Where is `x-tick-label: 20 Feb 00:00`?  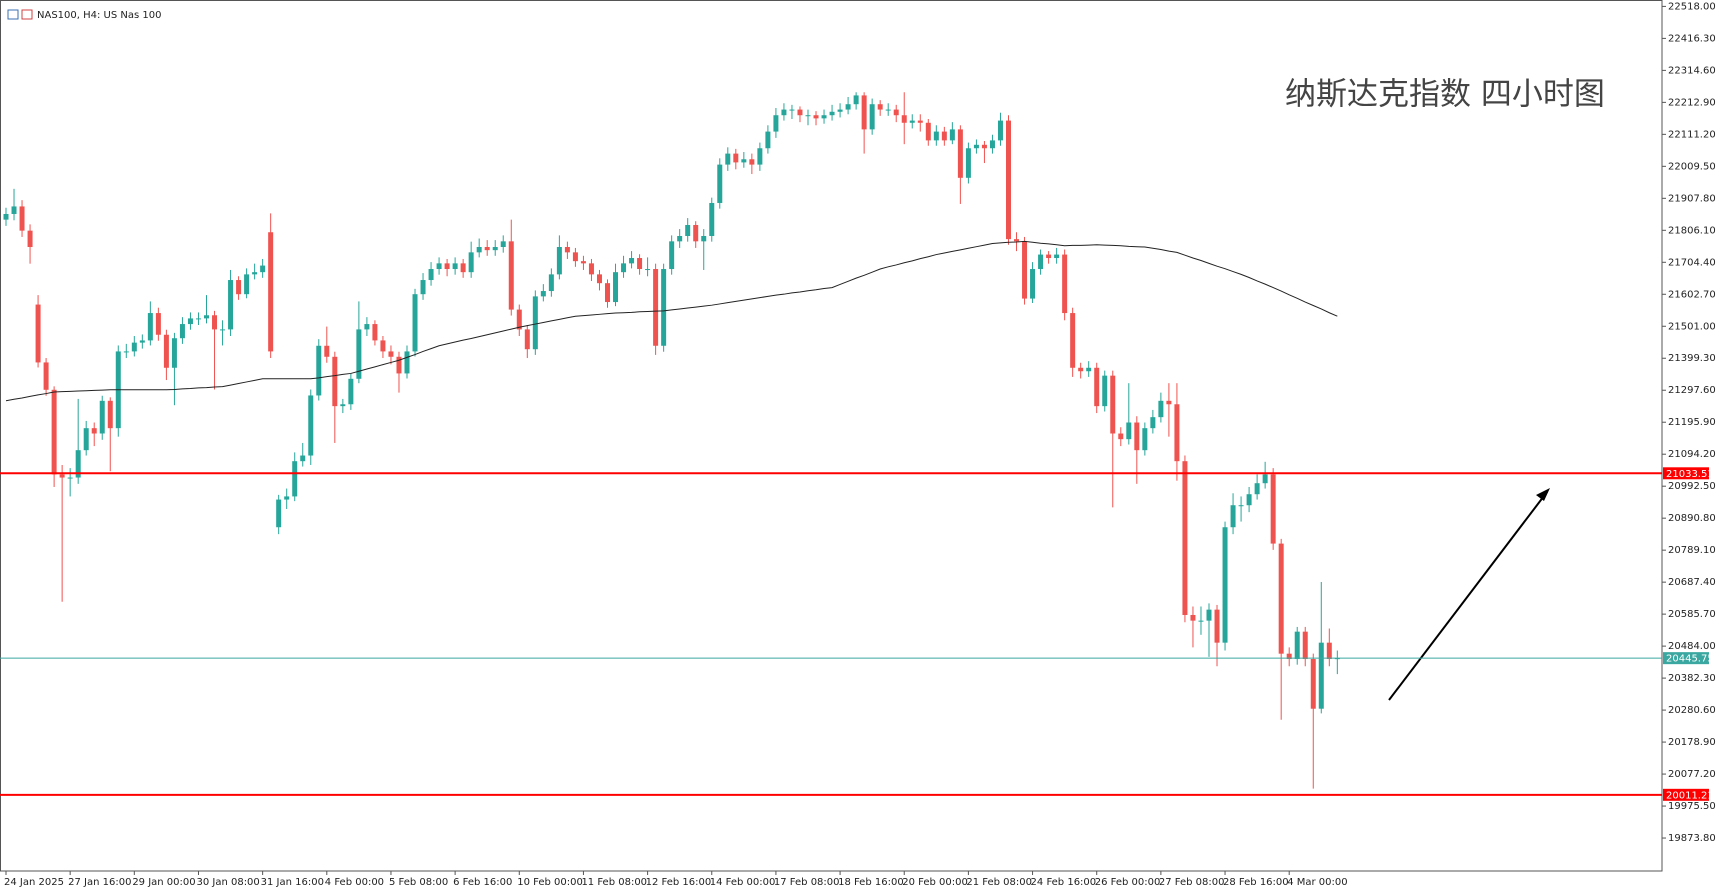 x-tick-label: 20 Feb 00:00 is located at coordinates (935, 882).